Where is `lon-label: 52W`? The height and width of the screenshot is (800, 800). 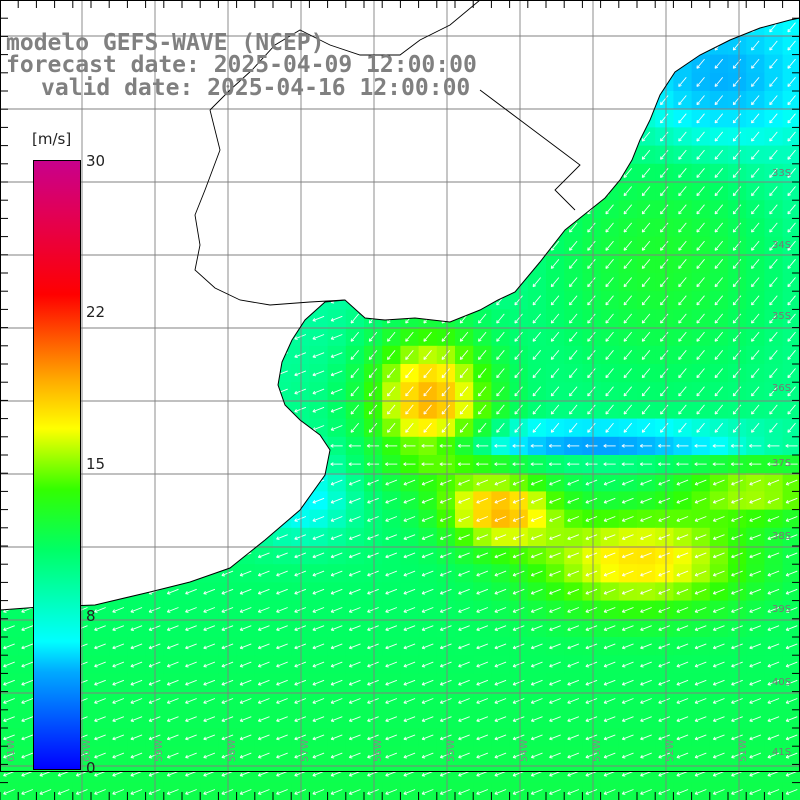
lon-label: 52W is located at coordinates (670, 750).